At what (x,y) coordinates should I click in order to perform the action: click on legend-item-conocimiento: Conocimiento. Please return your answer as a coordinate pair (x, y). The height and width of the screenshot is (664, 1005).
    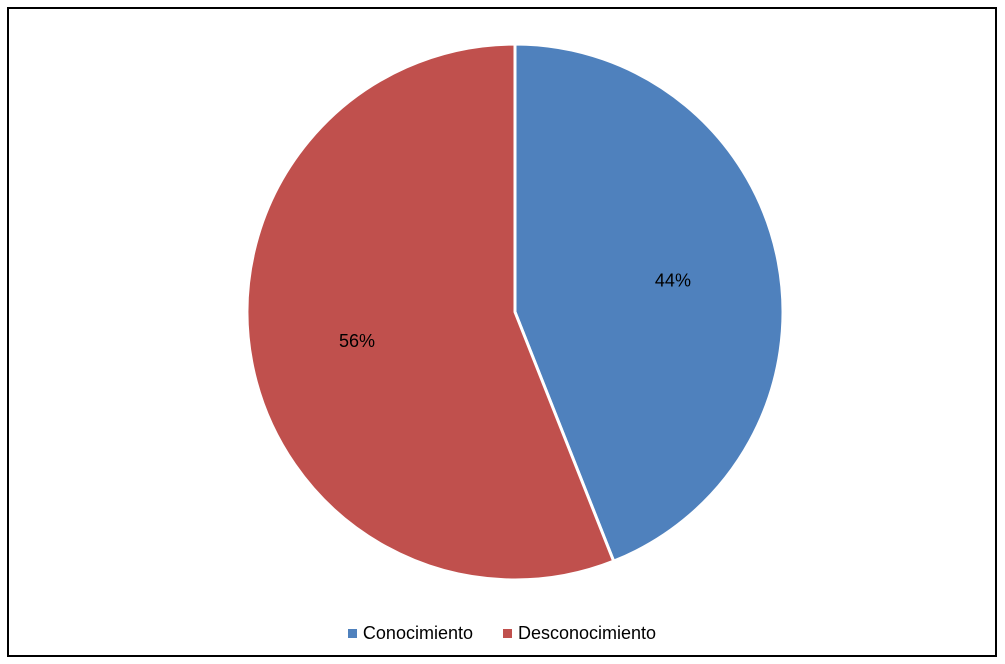
    Looking at the image, I should click on (410, 633).